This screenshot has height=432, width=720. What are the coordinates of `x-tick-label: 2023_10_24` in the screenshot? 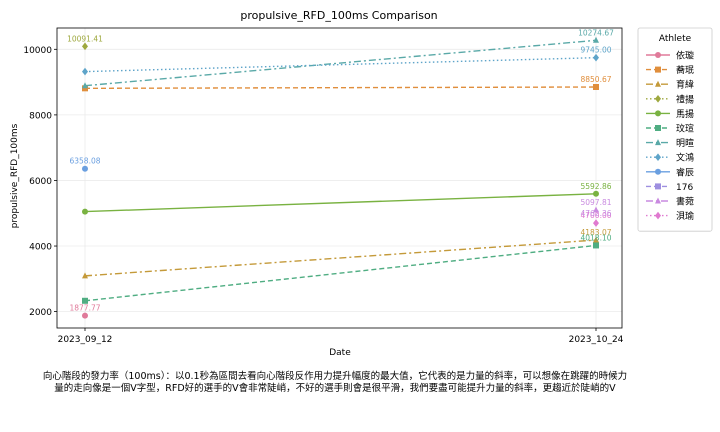 It's located at (596, 340).